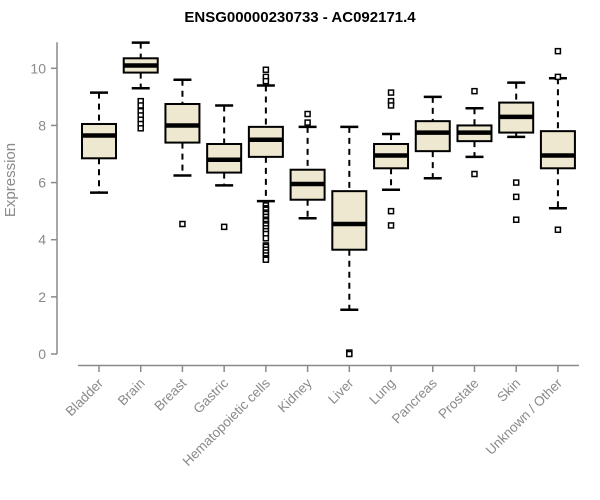  What do you see at coordinates (42, 183) in the screenshot?
I see `y-tick-label: 6` at bounding box center [42, 183].